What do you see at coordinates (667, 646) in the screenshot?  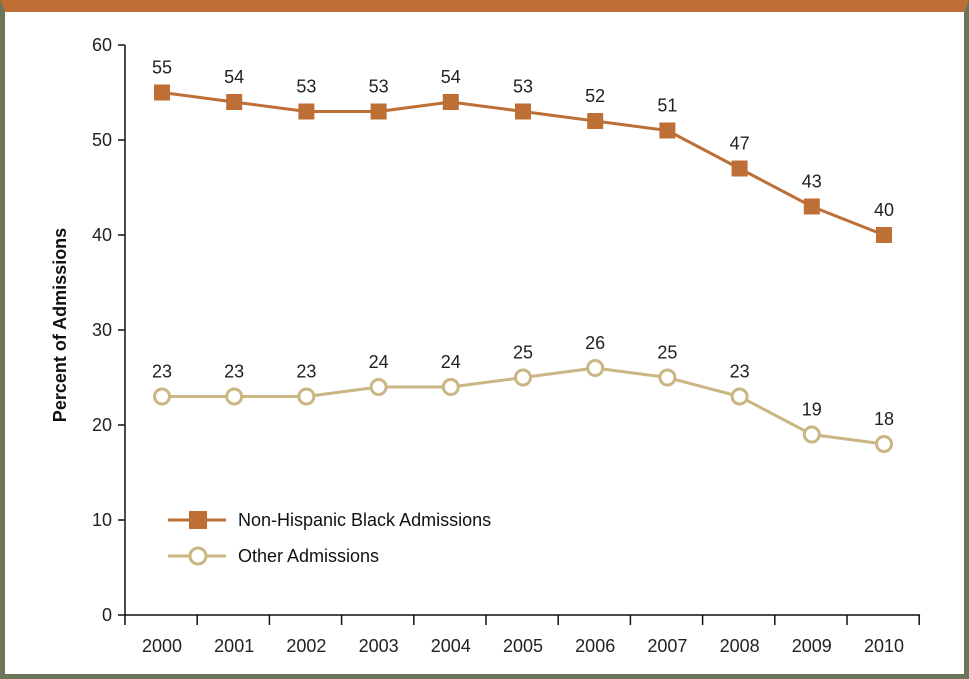 I see `x-tick-label: 2007` at bounding box center [667, 646].